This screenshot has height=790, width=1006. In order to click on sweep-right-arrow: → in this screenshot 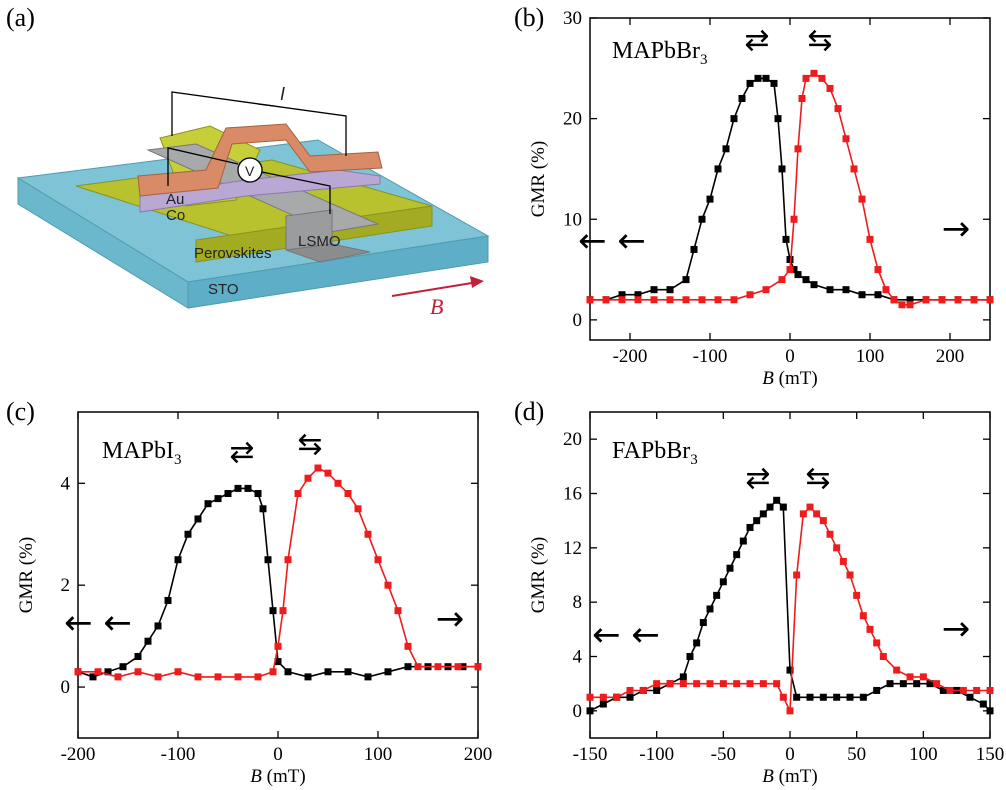, I will do `click(956, 229)`.